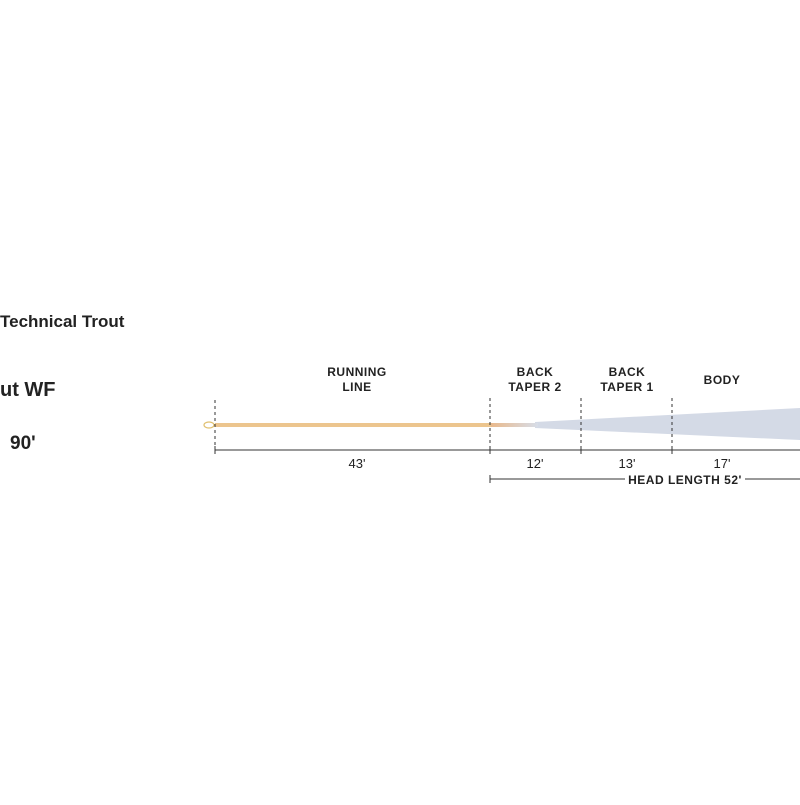  What do you see at coordinates (507, 464) in the screenshot?
I see `dimension-line` at bounding box center [507, 464].